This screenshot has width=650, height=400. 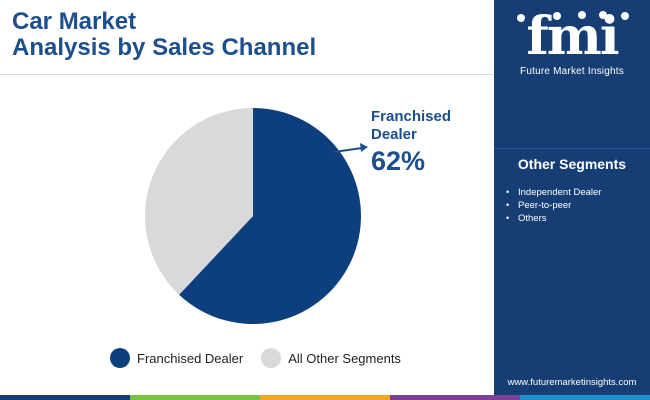 What do you see at coordinates (190, 358) in the screenshot?
I see `legend-label-franchised-dealer: Franchised Dealer` at bounding box center [190, 358].